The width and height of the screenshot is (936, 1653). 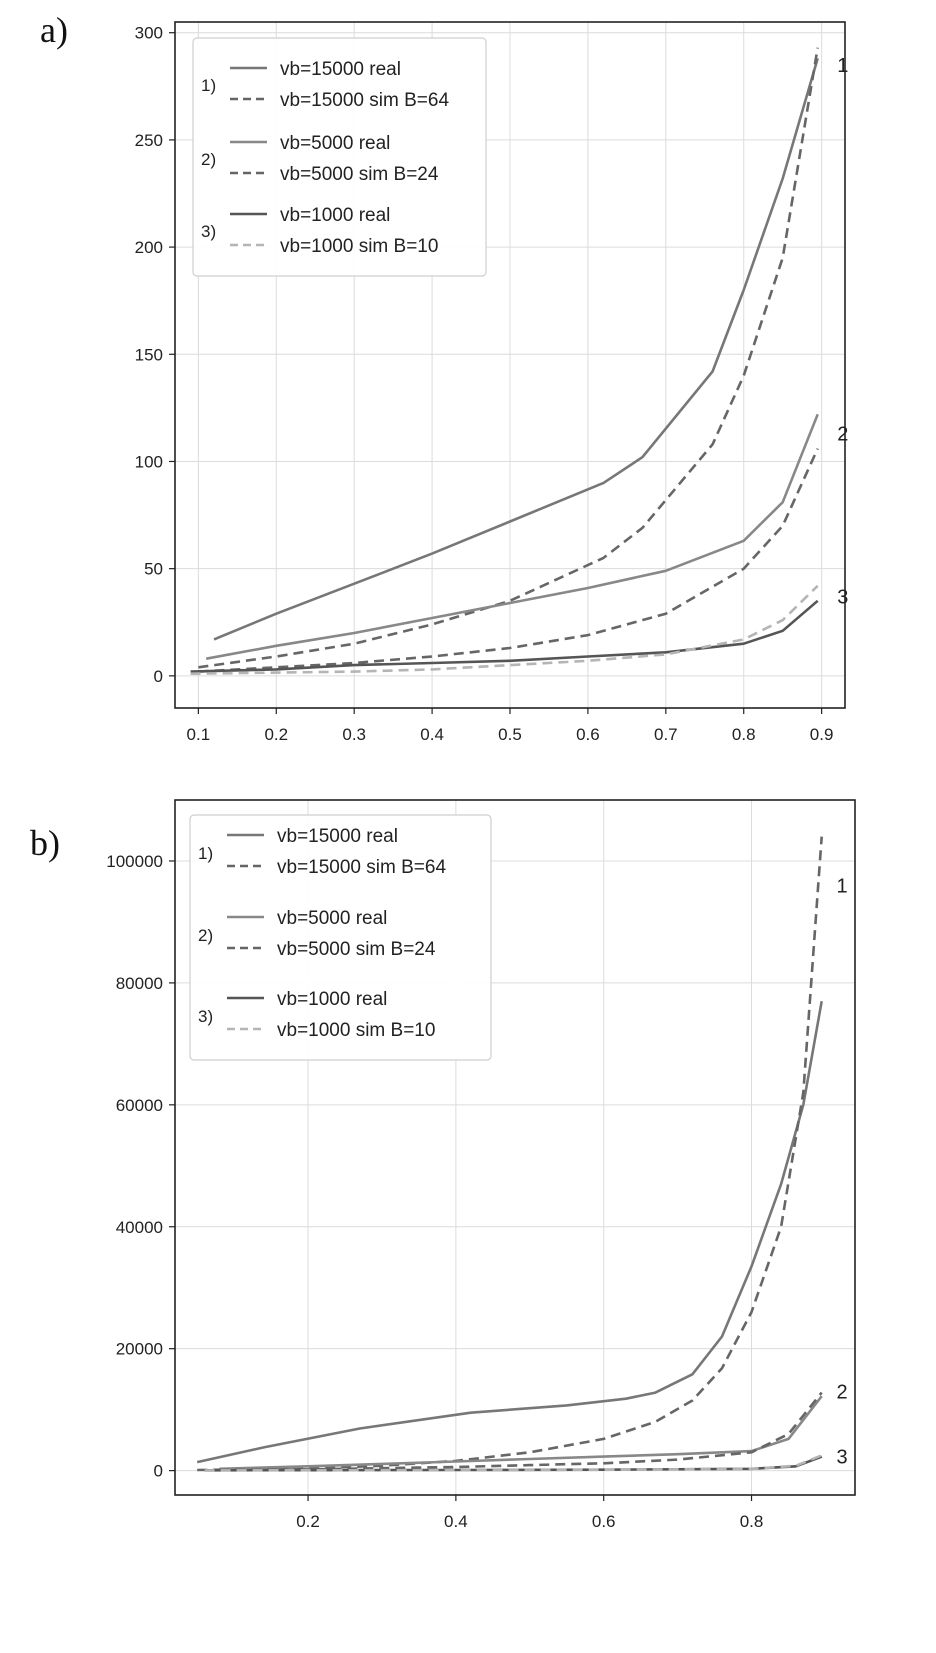 What do you see at coordinates (149, 33) in the screenshot?
I see `y-tick-label: 300` at bounding box center [149, 33].